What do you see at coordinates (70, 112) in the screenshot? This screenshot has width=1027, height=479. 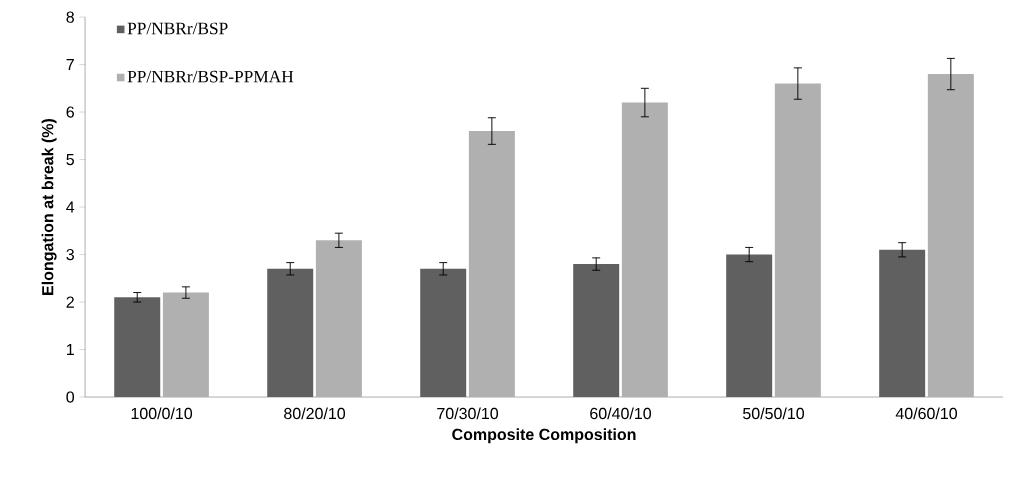 I see `y-tick-label: 6` at bounding box center [70, 112].